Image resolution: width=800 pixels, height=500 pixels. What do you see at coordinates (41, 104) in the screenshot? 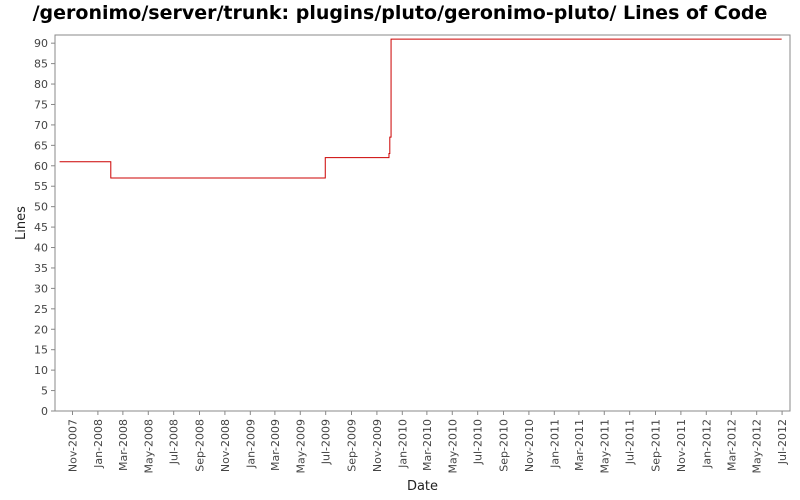
I see `y-tick-label: 75` at bounding box center [41, 104].